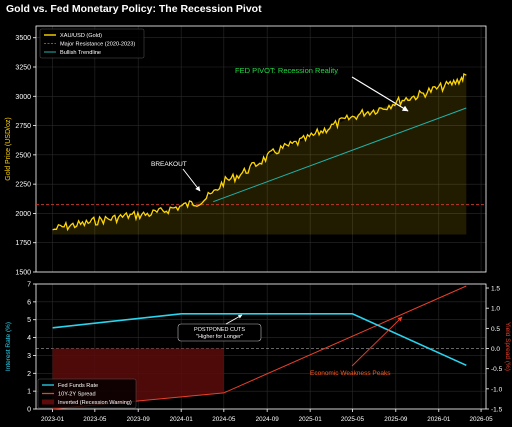  Describe the element at coordinates (139, 419) in the screenshot. I see `tick-label-x: 2023-09` at that location.